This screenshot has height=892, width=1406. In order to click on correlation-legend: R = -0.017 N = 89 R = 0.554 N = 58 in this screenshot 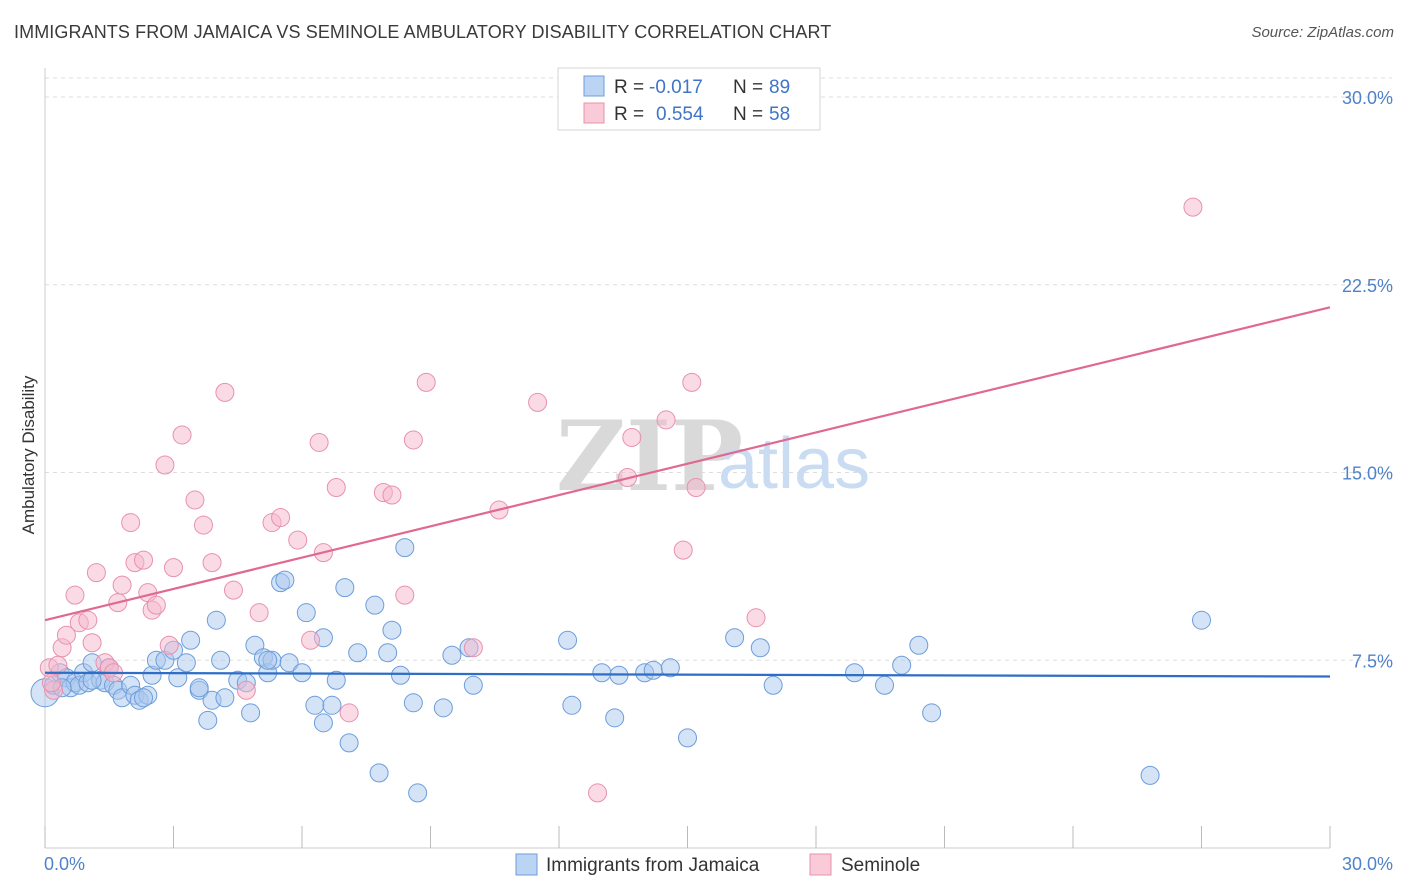, I will do `click(689, 99)`.